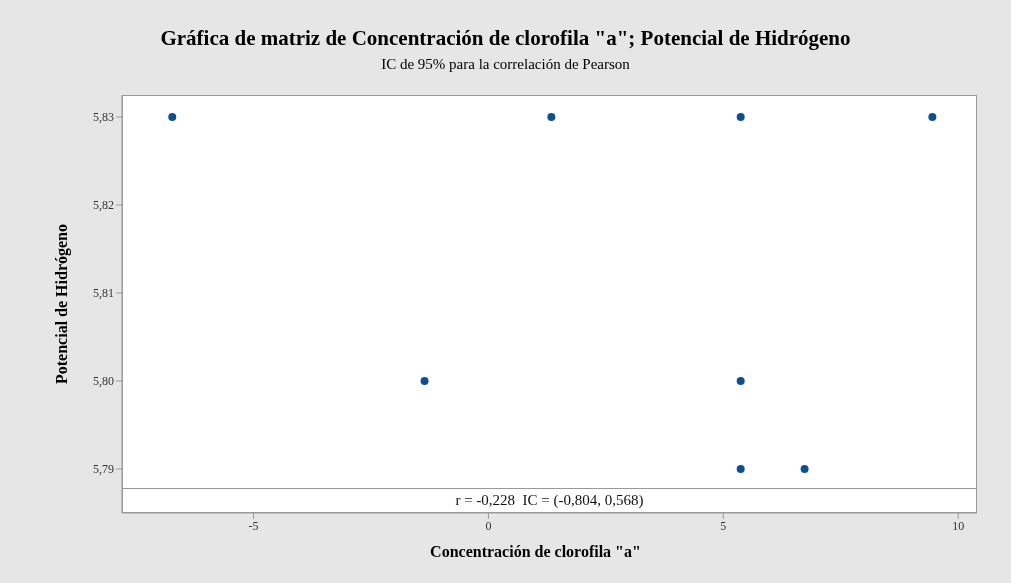  I want to click on chart-title: Gráfica de matriz de Concentración de clorofila "a"; Potencial de Hidrógeno, so click(505, 38).